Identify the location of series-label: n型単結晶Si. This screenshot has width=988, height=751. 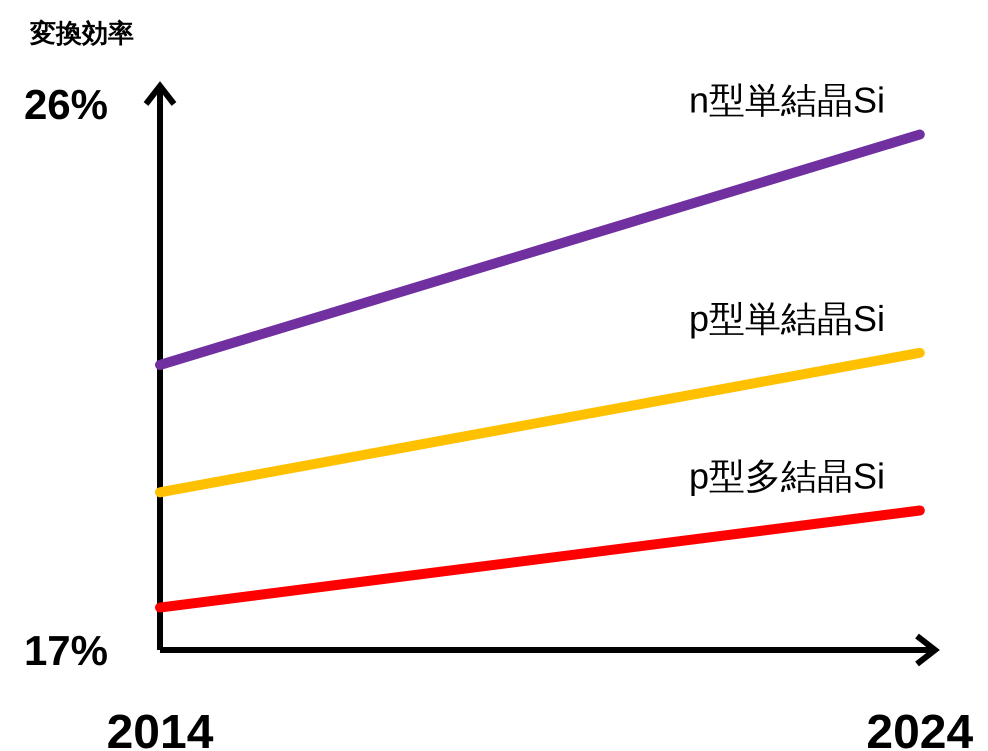
(786, 100).